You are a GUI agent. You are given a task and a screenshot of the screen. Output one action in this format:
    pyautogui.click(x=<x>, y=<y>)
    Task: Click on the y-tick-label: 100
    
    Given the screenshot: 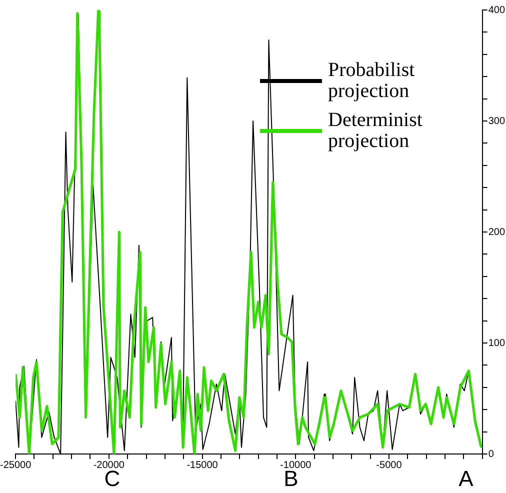 What is the action you would take?
    pyautogui.click(x=497, y=343)
    